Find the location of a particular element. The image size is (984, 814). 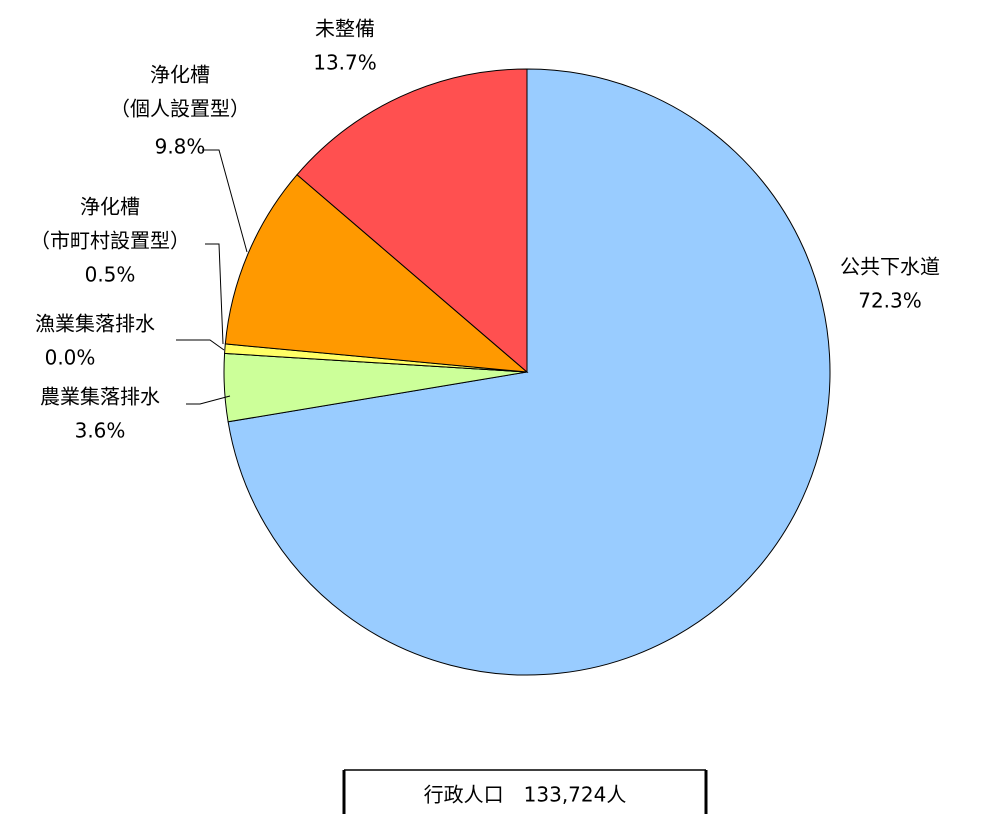

value-label: 0.5% is located at coordinates (110, 275).